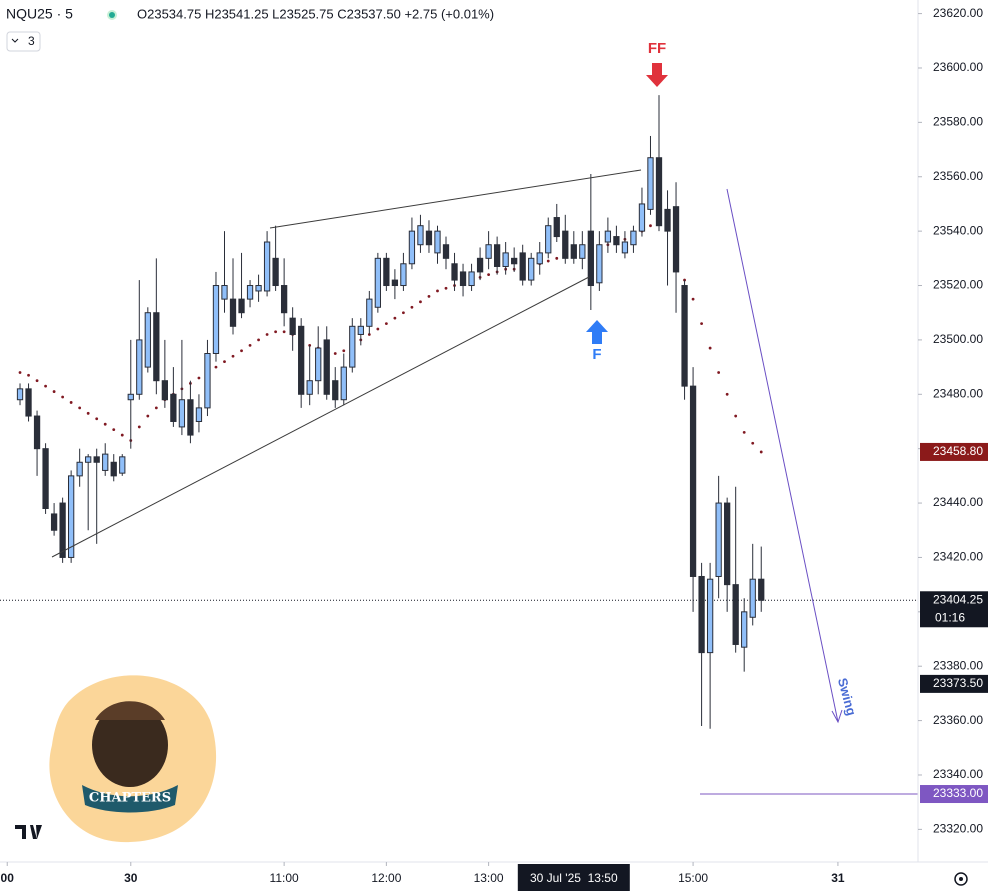 Image resolution: width=988 pixels, height=891 pixels. What do you see at coordinates (28, 832) in the screenshot?
I see `logo-mark` at bounding box center [28, 832].